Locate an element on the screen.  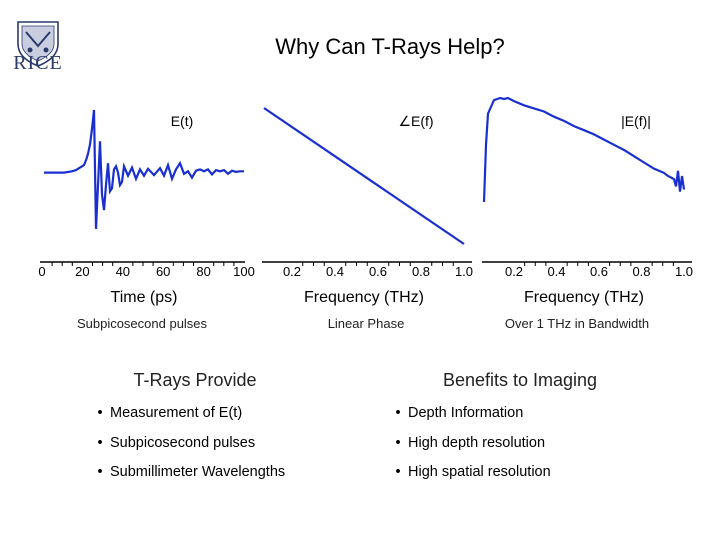
magnitude-axis-title: Frequency (THz) is located at coordinates (584, 297).